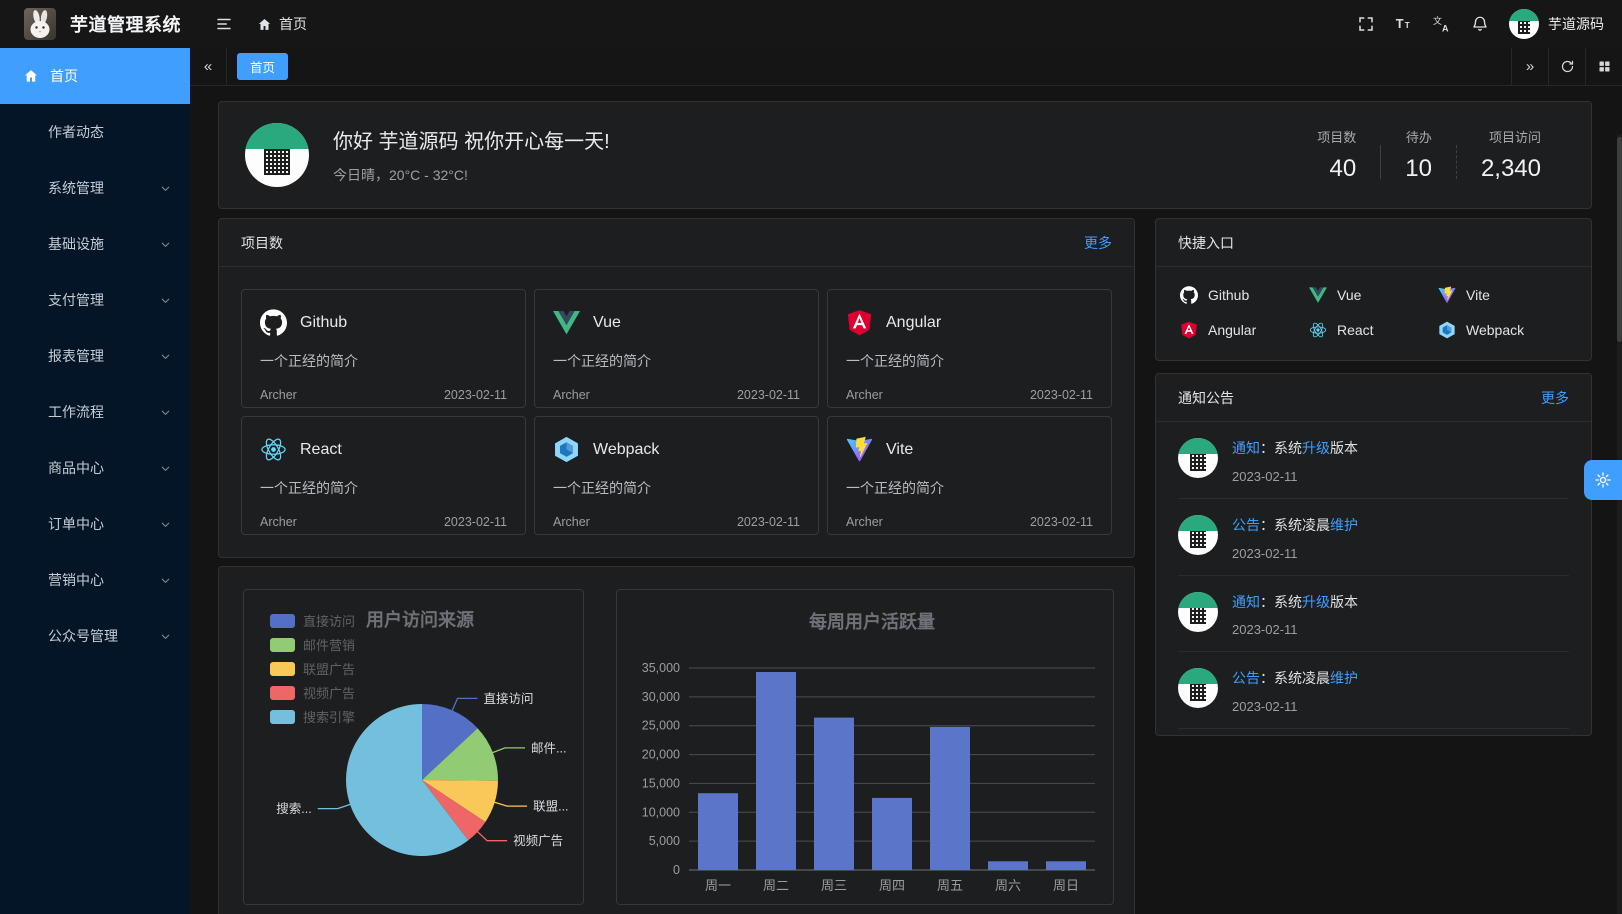 This screenshot has width=1622, height=914. What do you see at coordinates (76, 580) in the screenshot?
I see `sidebar-item-label: 营销中心` at bounding box center [76, 580].